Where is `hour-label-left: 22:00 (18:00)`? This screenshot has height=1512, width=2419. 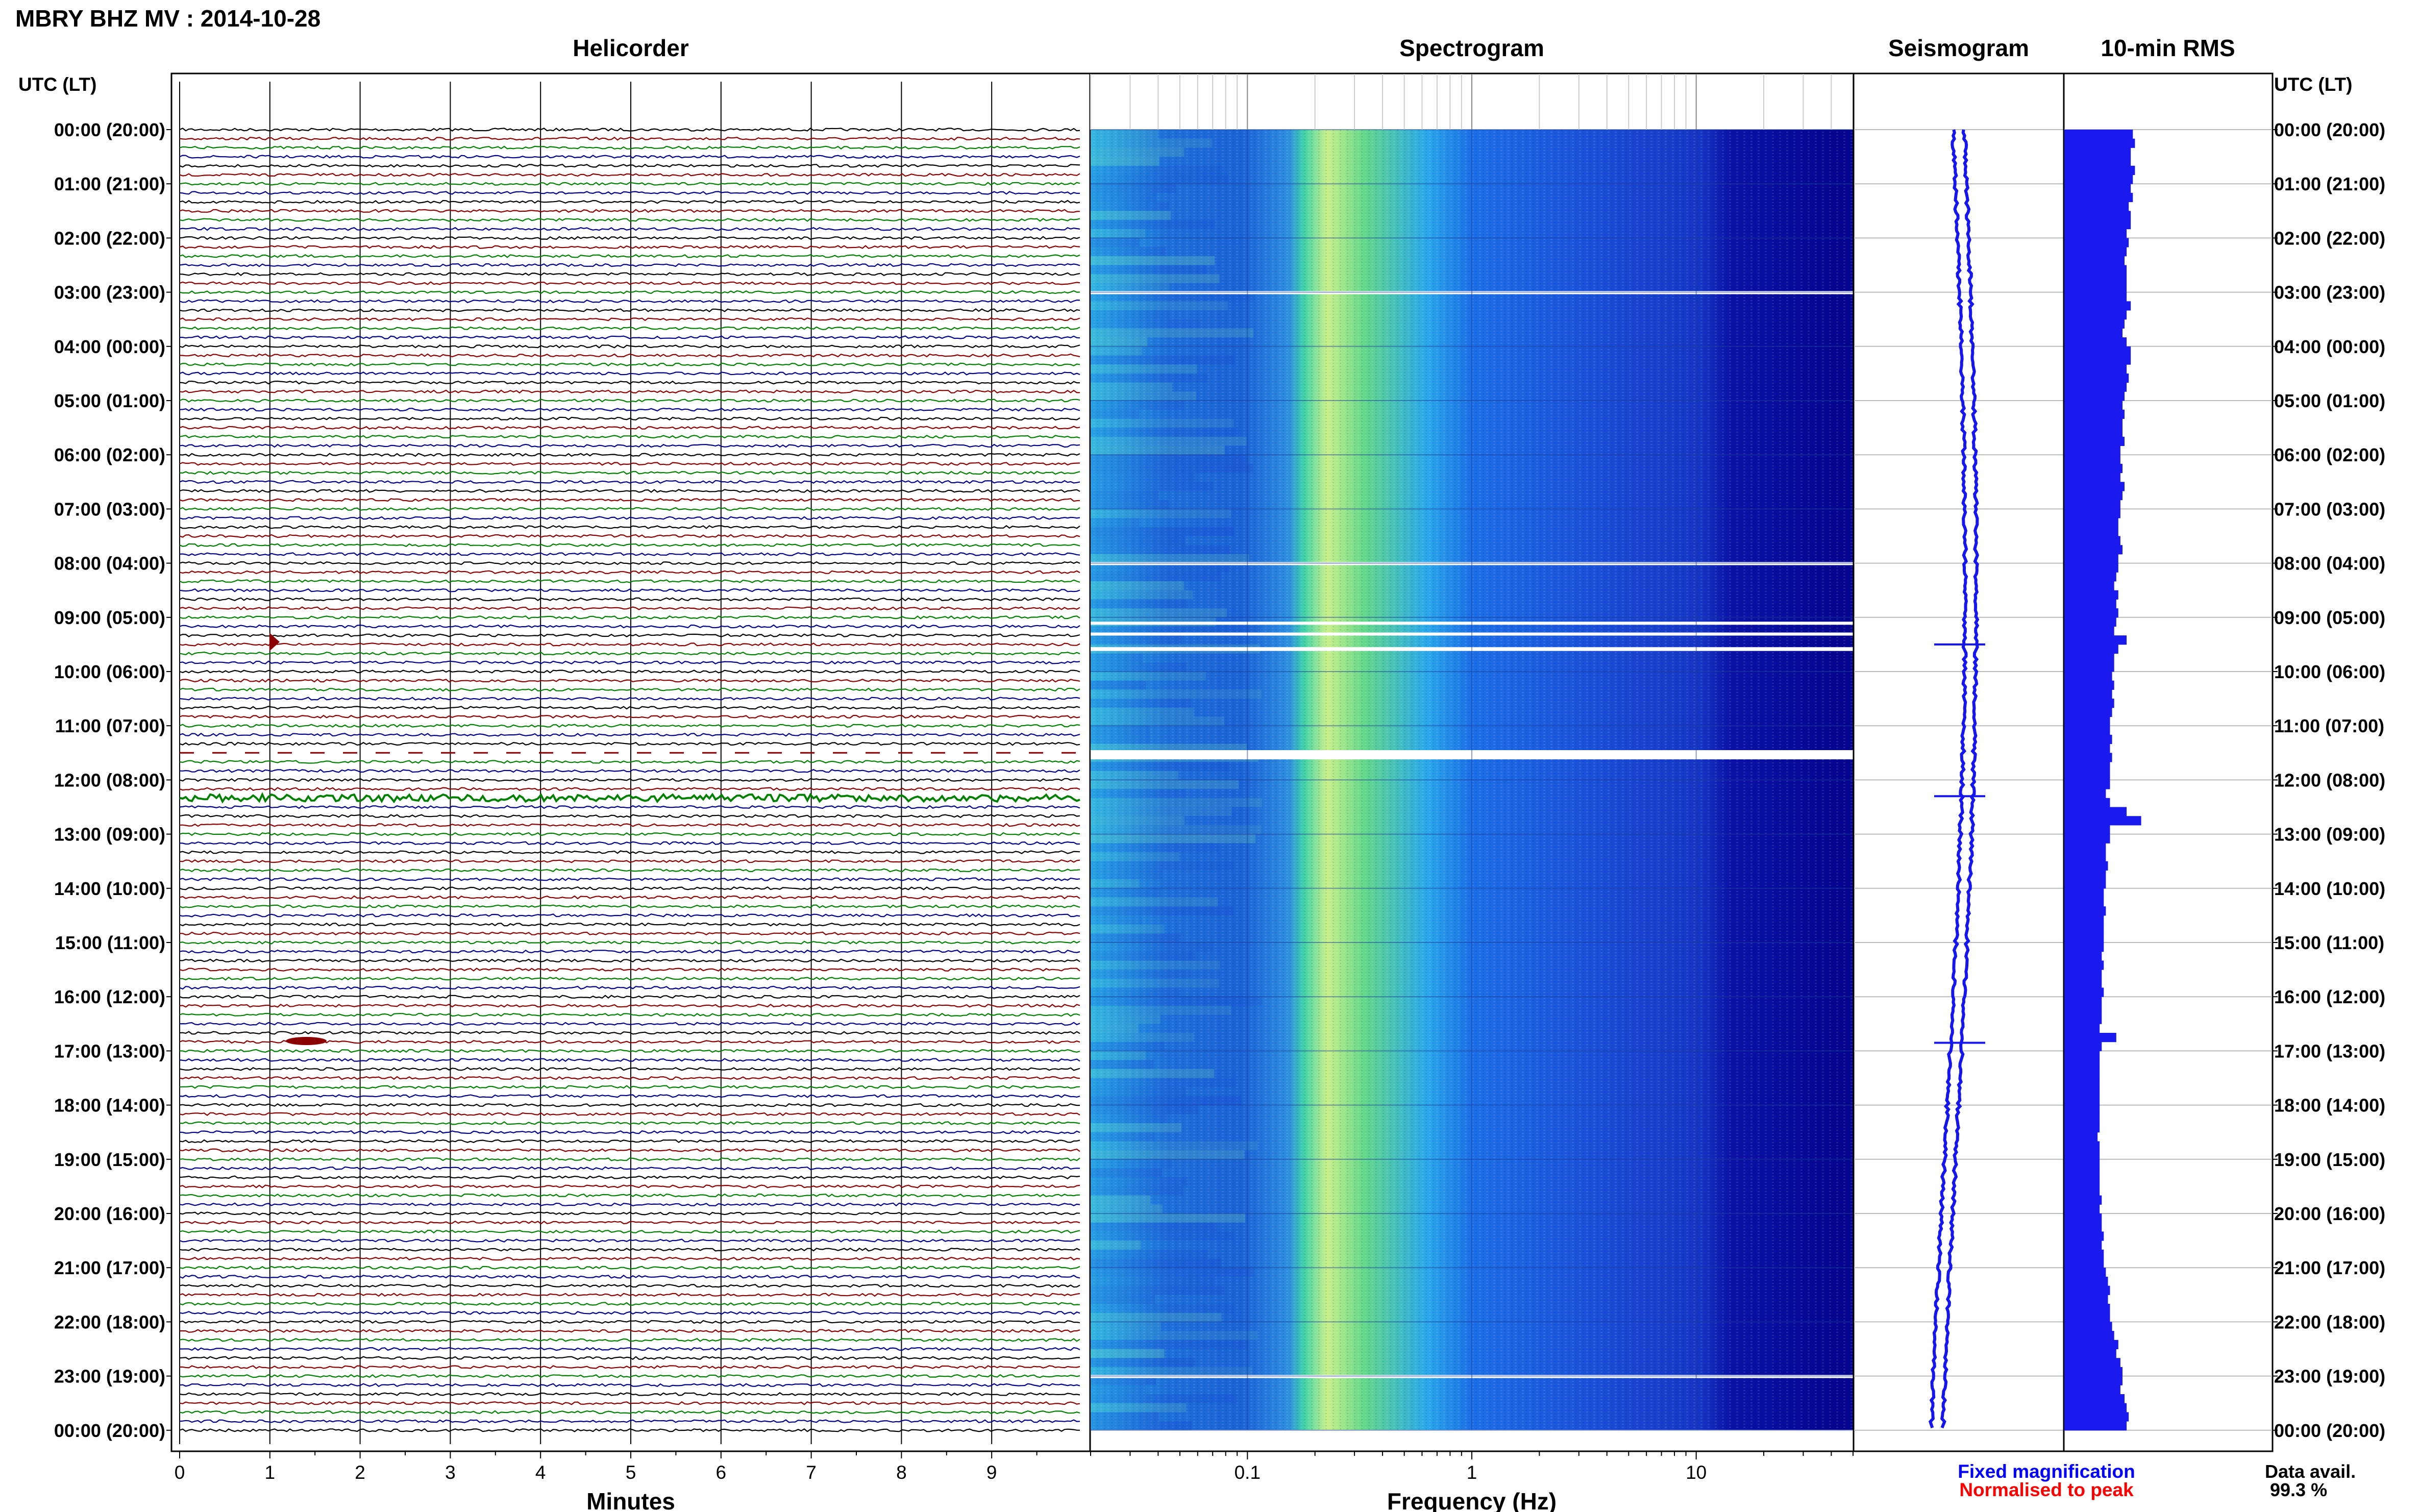
hour-label-left: 22:00 (18:00) is located at coordinates (109, 1321).